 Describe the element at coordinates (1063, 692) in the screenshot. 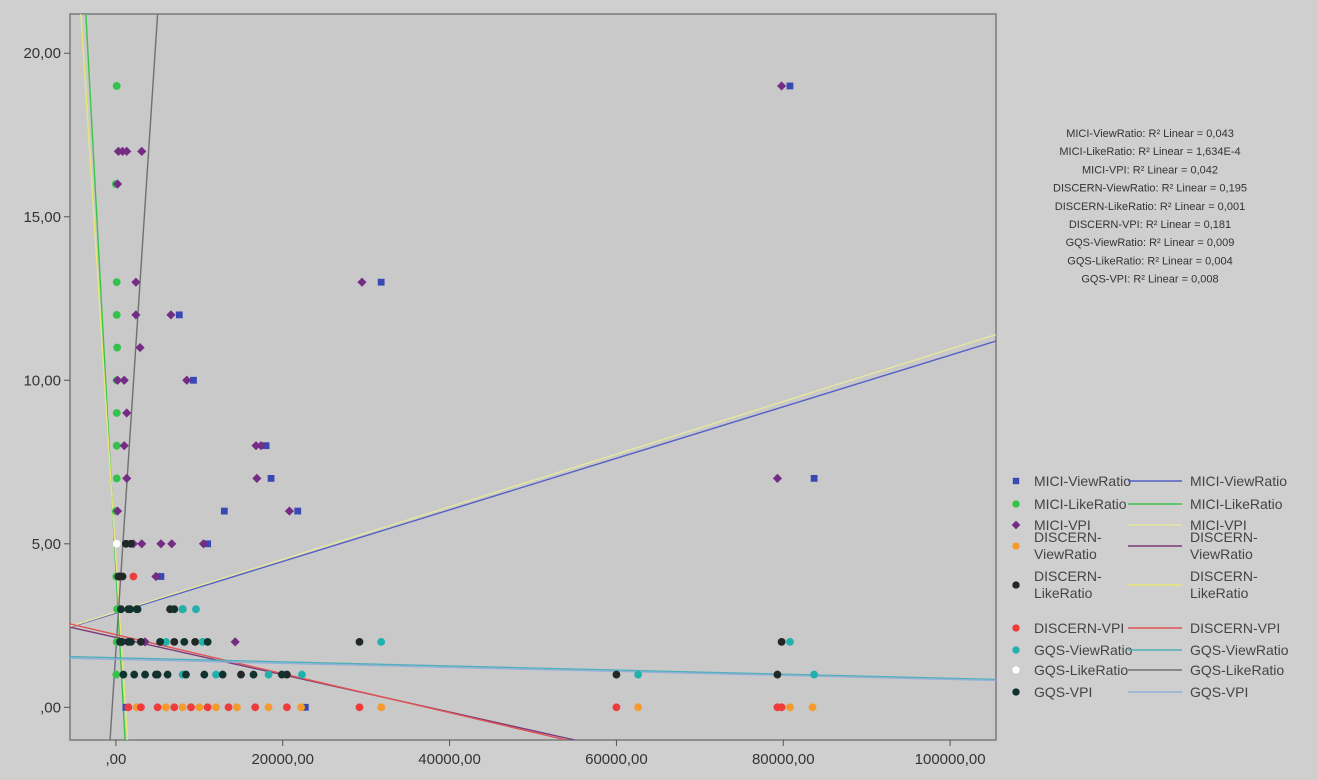

I see `legend-label-gqs-vpi: GQS-VPI` at that location.